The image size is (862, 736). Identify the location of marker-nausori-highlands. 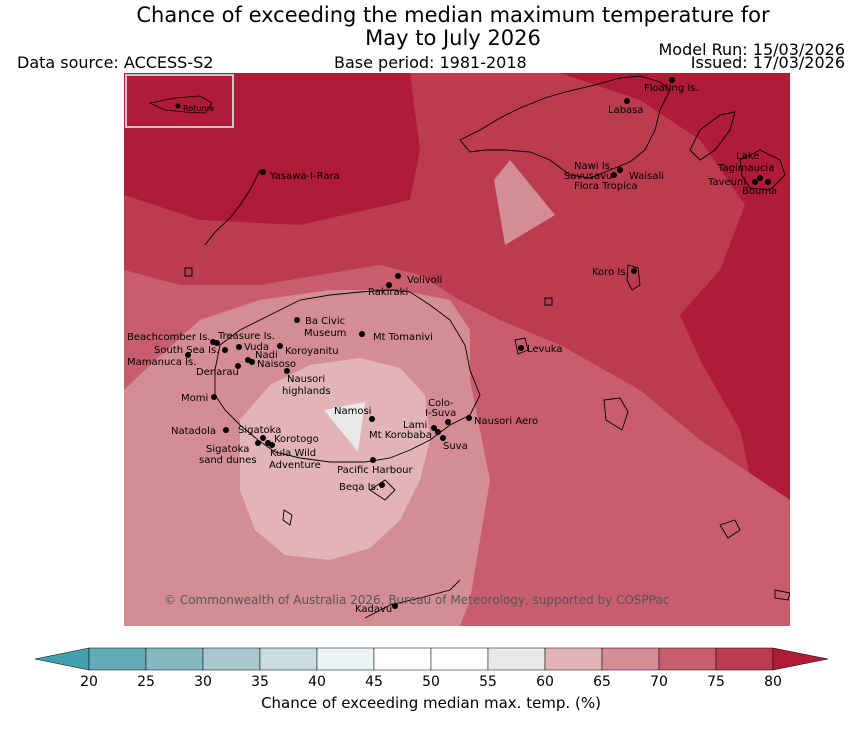
(287, 371).